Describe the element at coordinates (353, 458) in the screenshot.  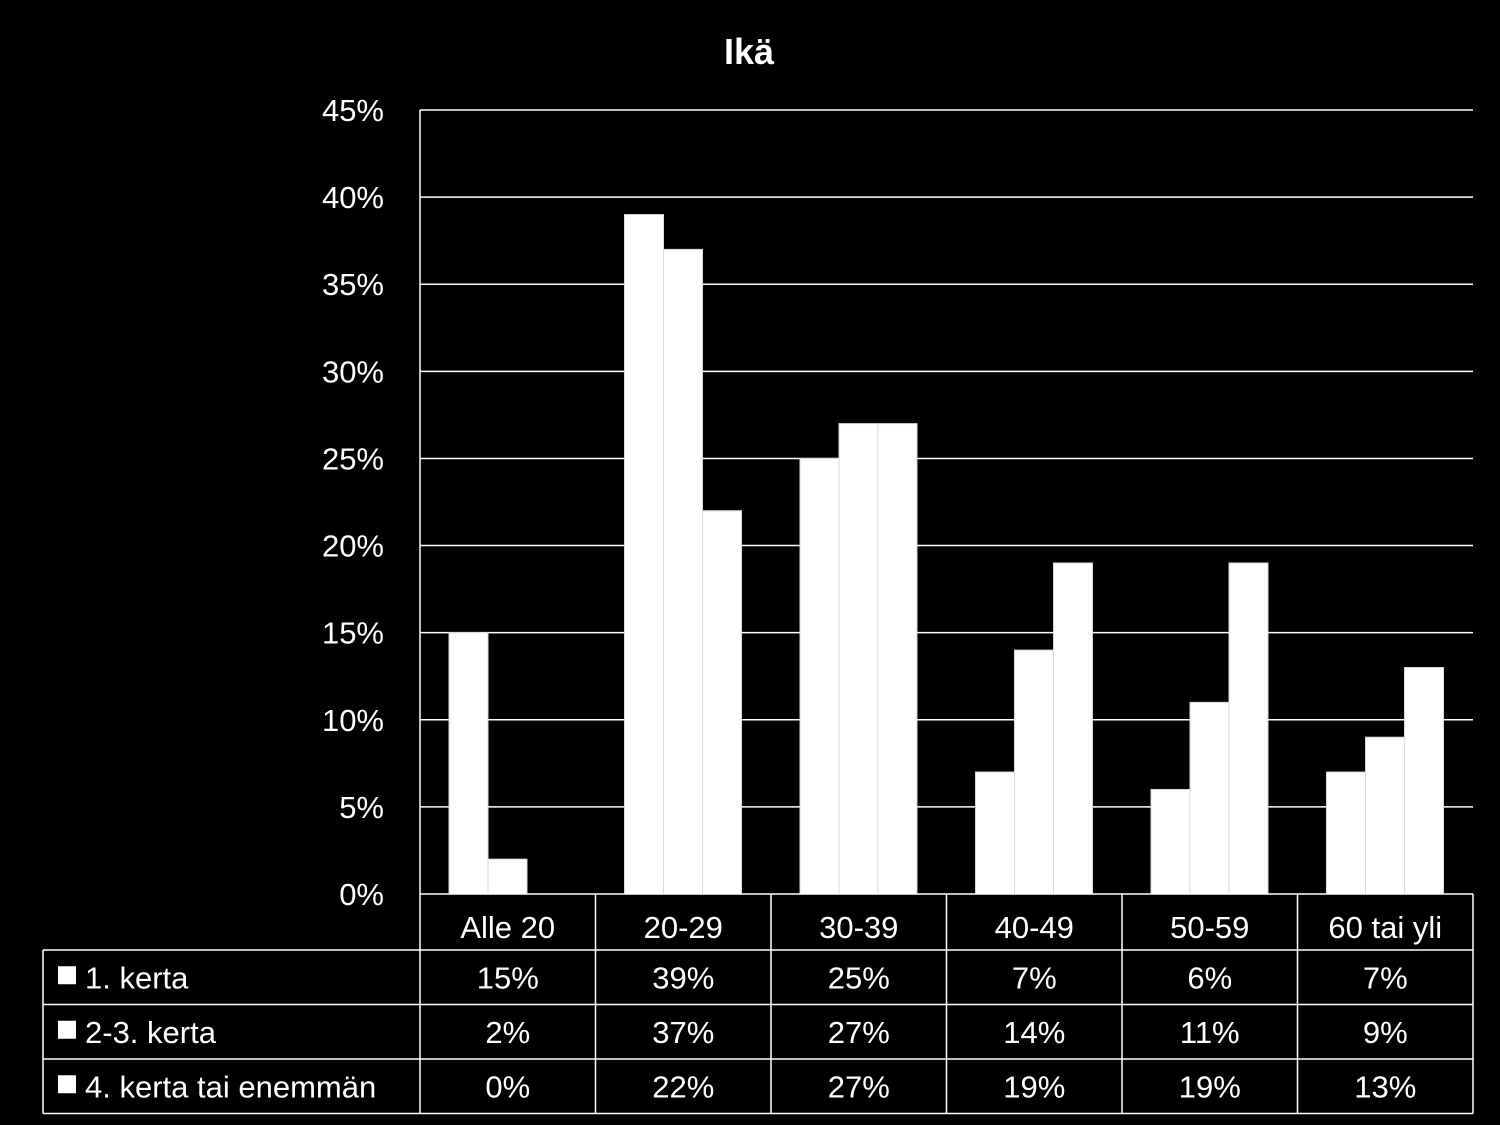
I see `y-tick-label: 25%` at that location.